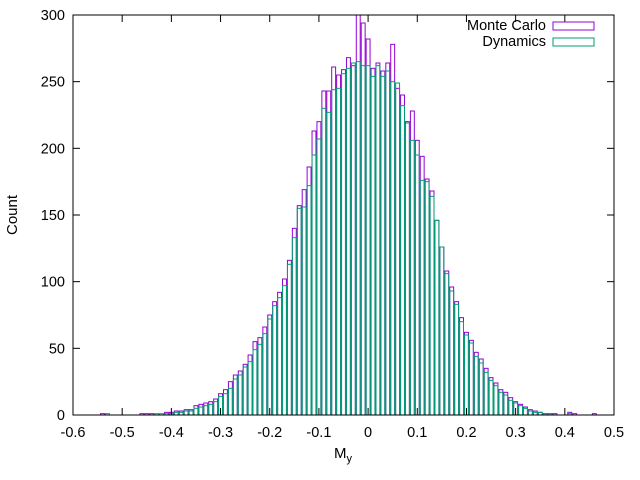 Image resolution: width=640 pixels, height=480 pixels. Describe the element at coordinates (61, 416) in the screenshot. I see `y-tick-label: 0` at that location.